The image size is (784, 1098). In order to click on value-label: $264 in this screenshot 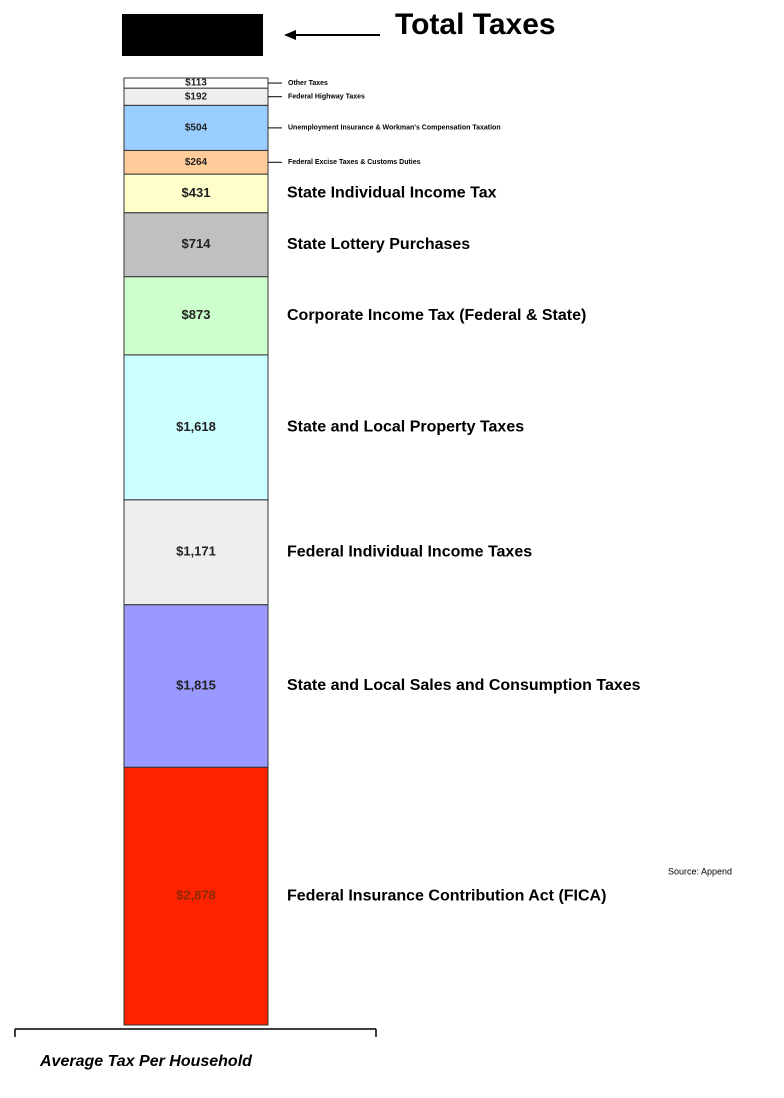, I will do `click(196, 162)`.